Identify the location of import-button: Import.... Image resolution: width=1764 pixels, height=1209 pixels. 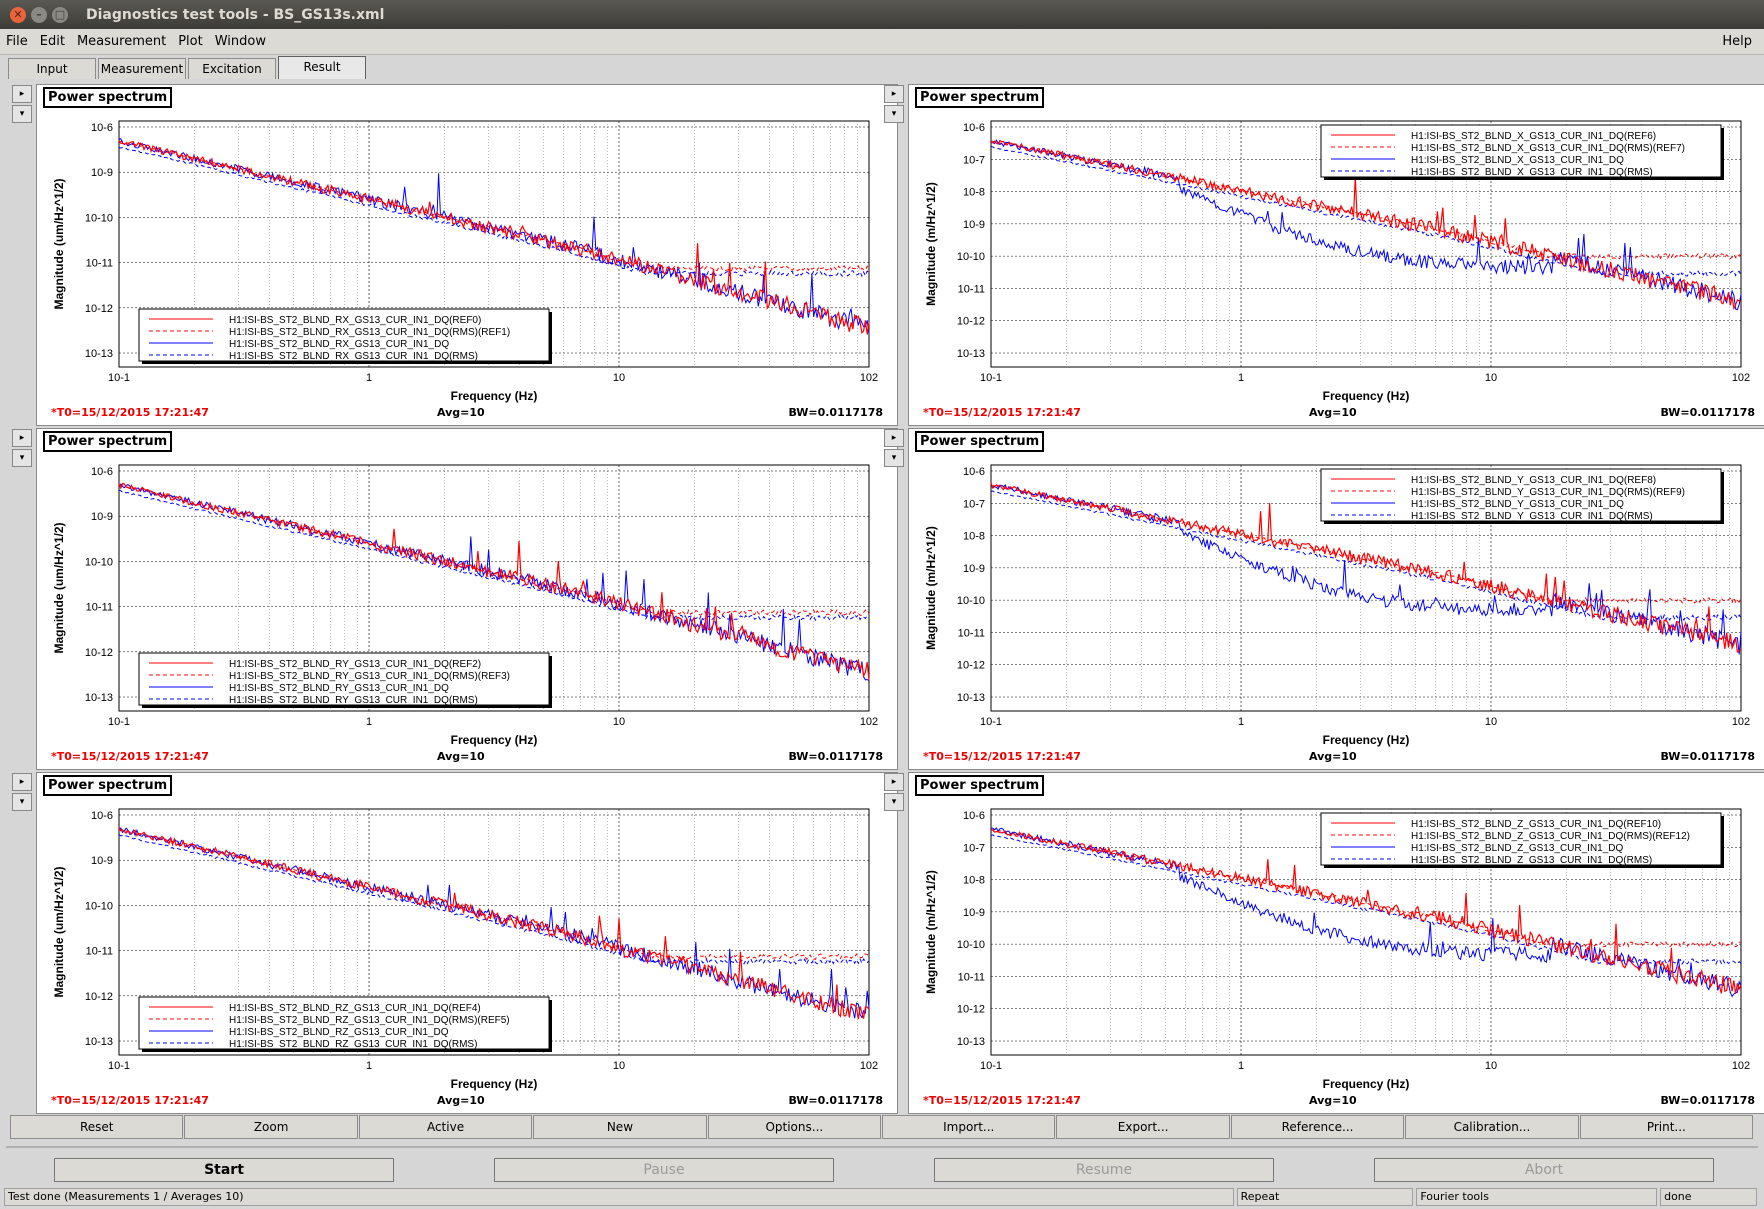
(969, 1127).